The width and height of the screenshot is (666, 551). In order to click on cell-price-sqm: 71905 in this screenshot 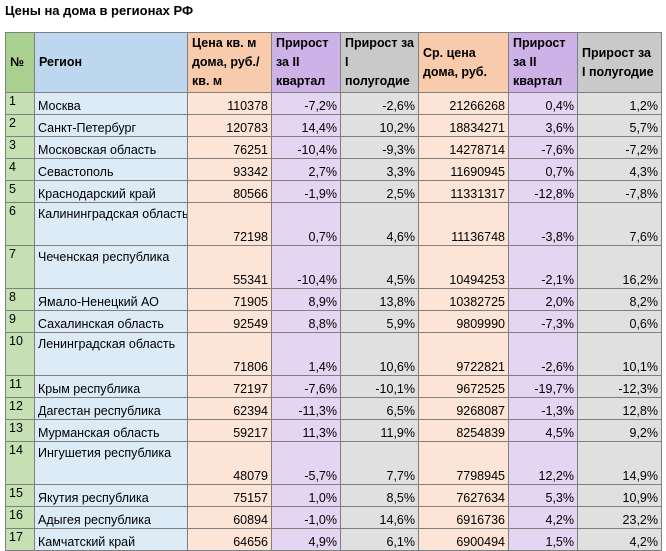, I will do `click(229, 299)`.